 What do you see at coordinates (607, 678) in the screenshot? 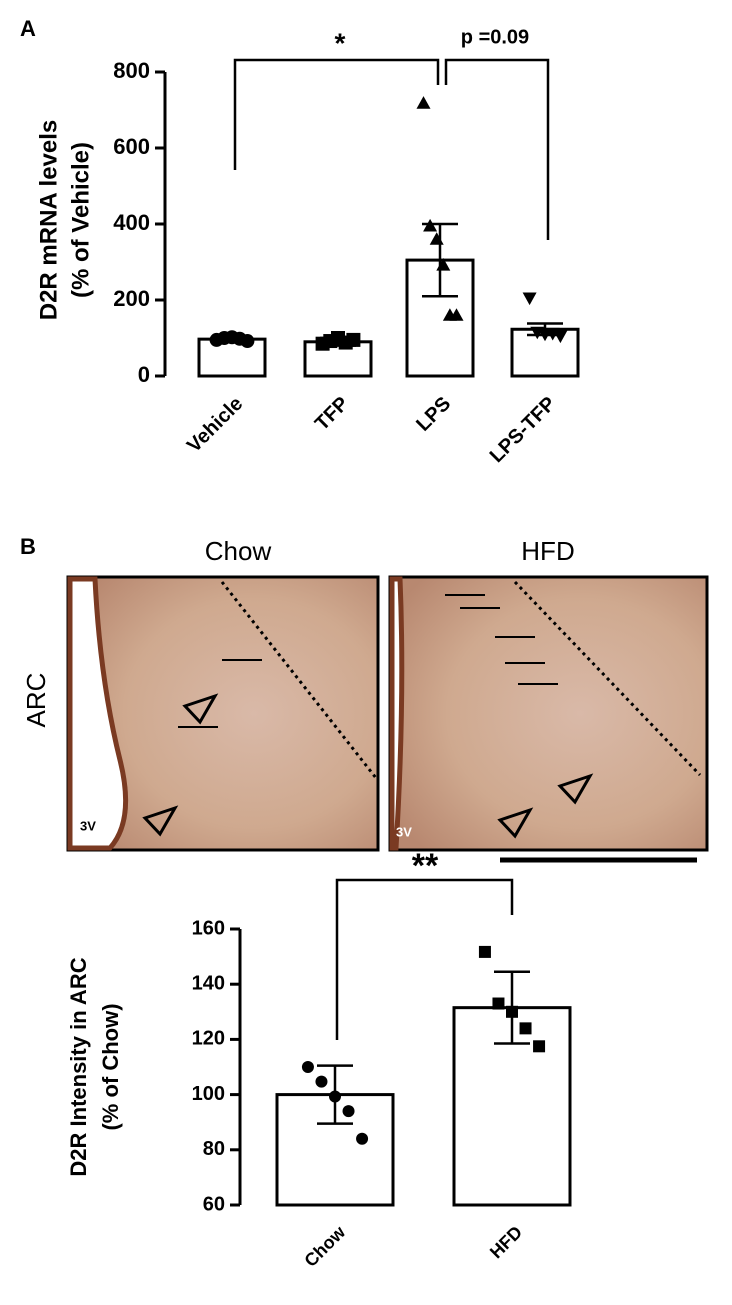
I see `boundary` at bounding box center [607, 678].